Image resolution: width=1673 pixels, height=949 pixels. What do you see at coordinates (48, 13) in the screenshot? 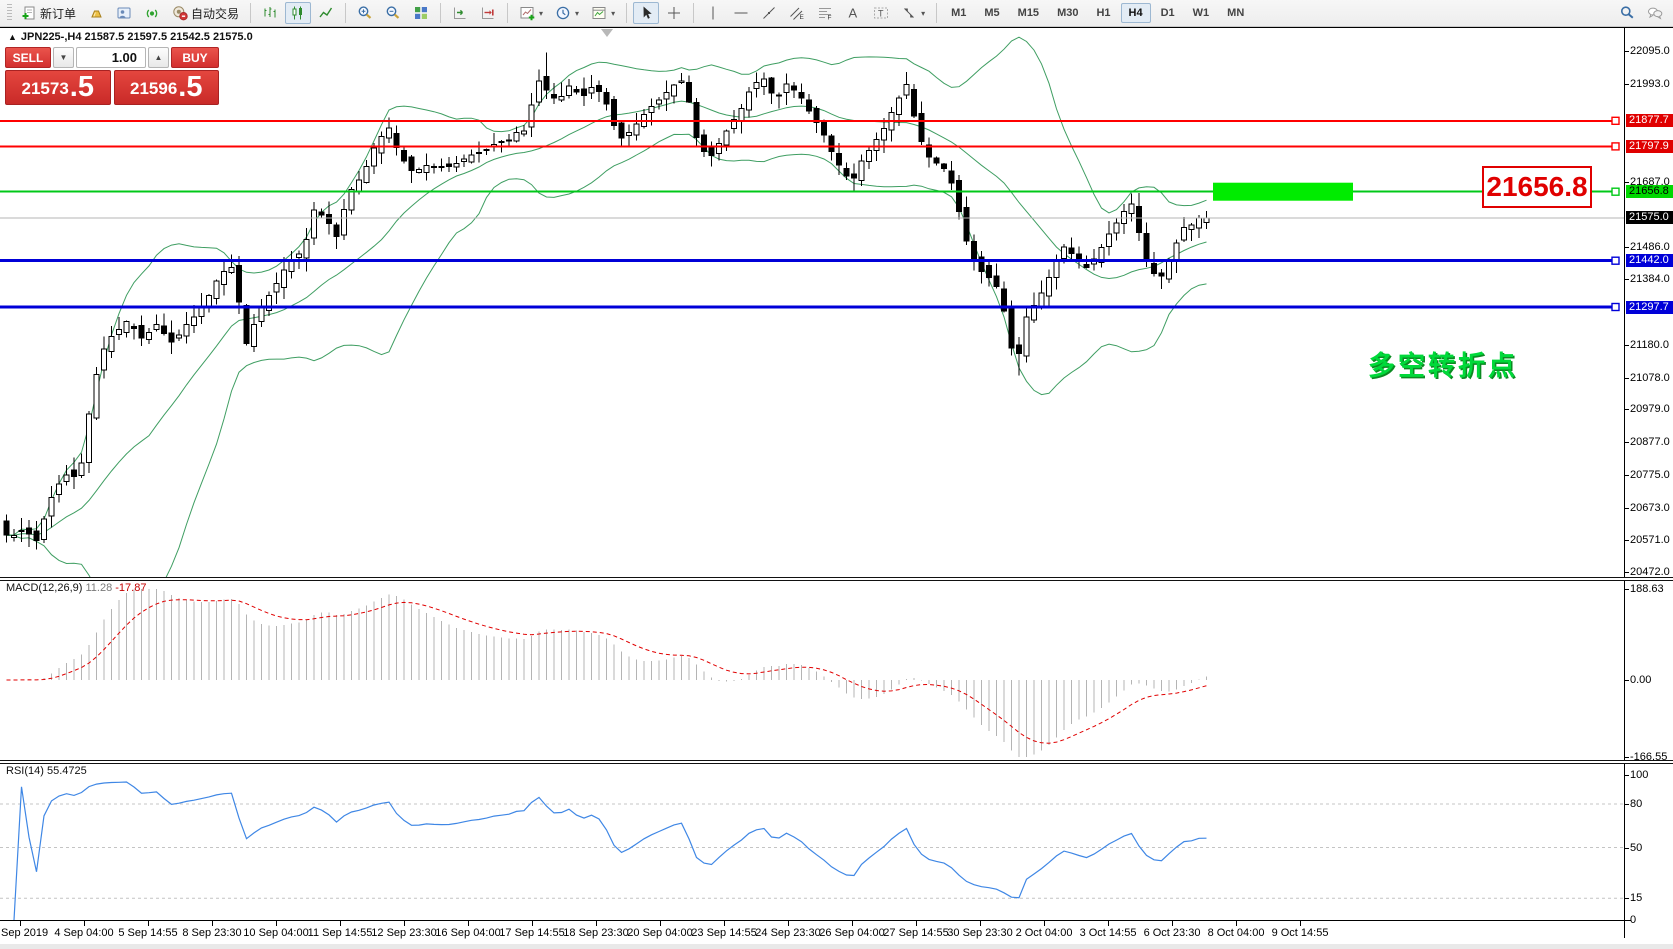
I see `new-order-button: 新订单` at bounding box center [48, 13].